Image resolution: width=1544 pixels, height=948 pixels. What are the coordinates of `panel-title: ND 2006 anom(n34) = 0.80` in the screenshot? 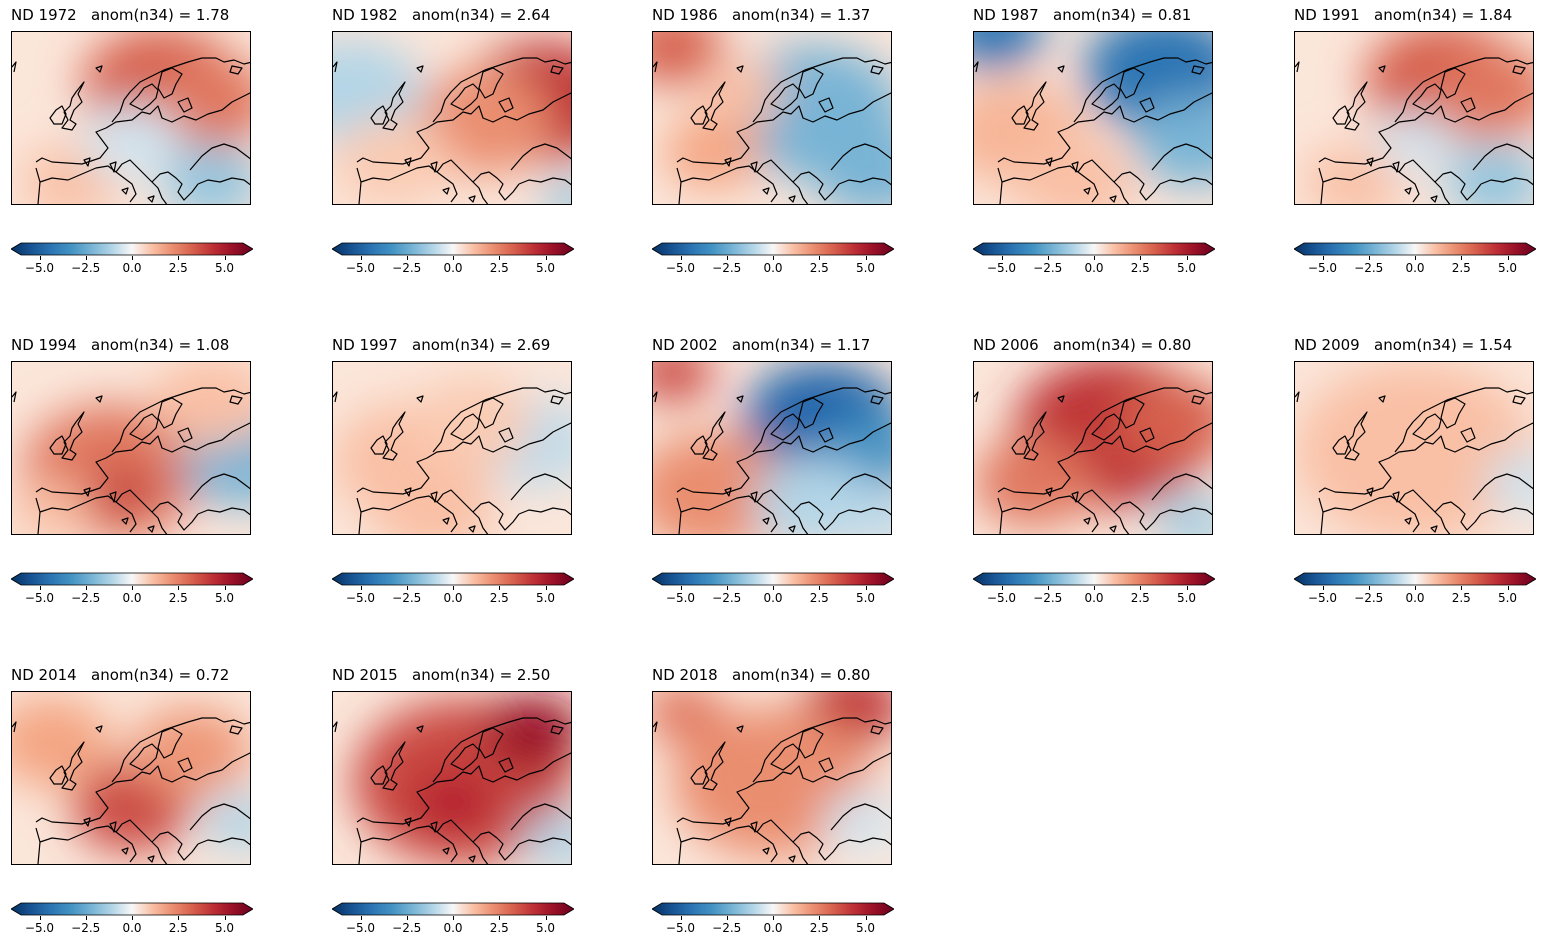 It's located at (1082, 345).